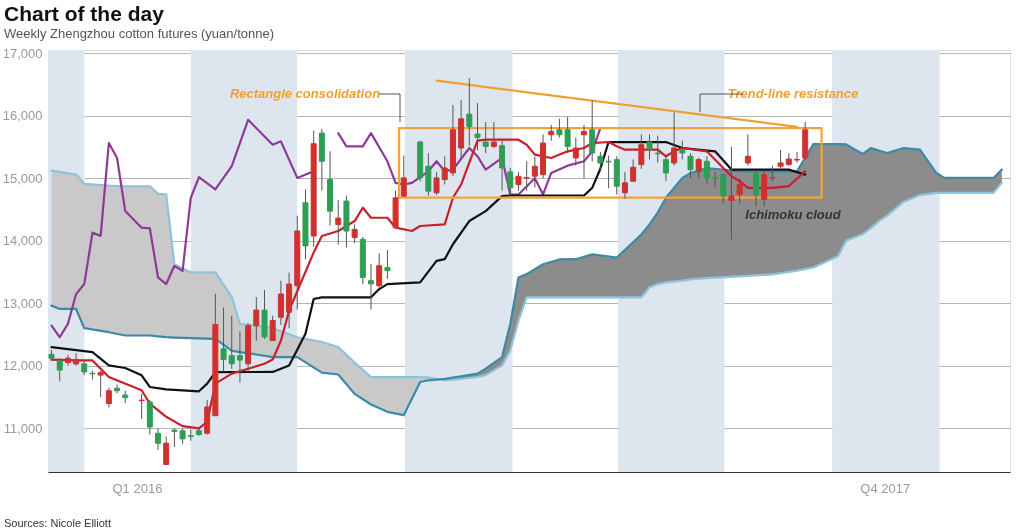 This screenshot has height=532, width=1024. Describe the element at coordinates (22, 241) in the screenshot. I see `y-tick-label: 14,000` at that location.